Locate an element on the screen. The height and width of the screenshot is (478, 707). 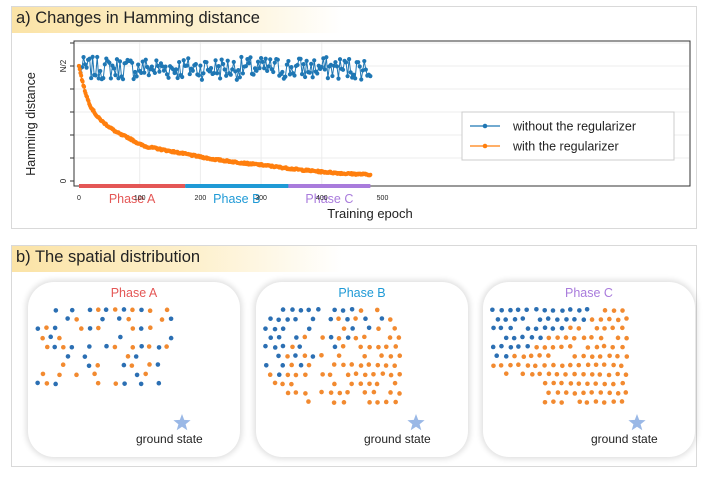
phase-dot-field is located at coordinates (104, 347).